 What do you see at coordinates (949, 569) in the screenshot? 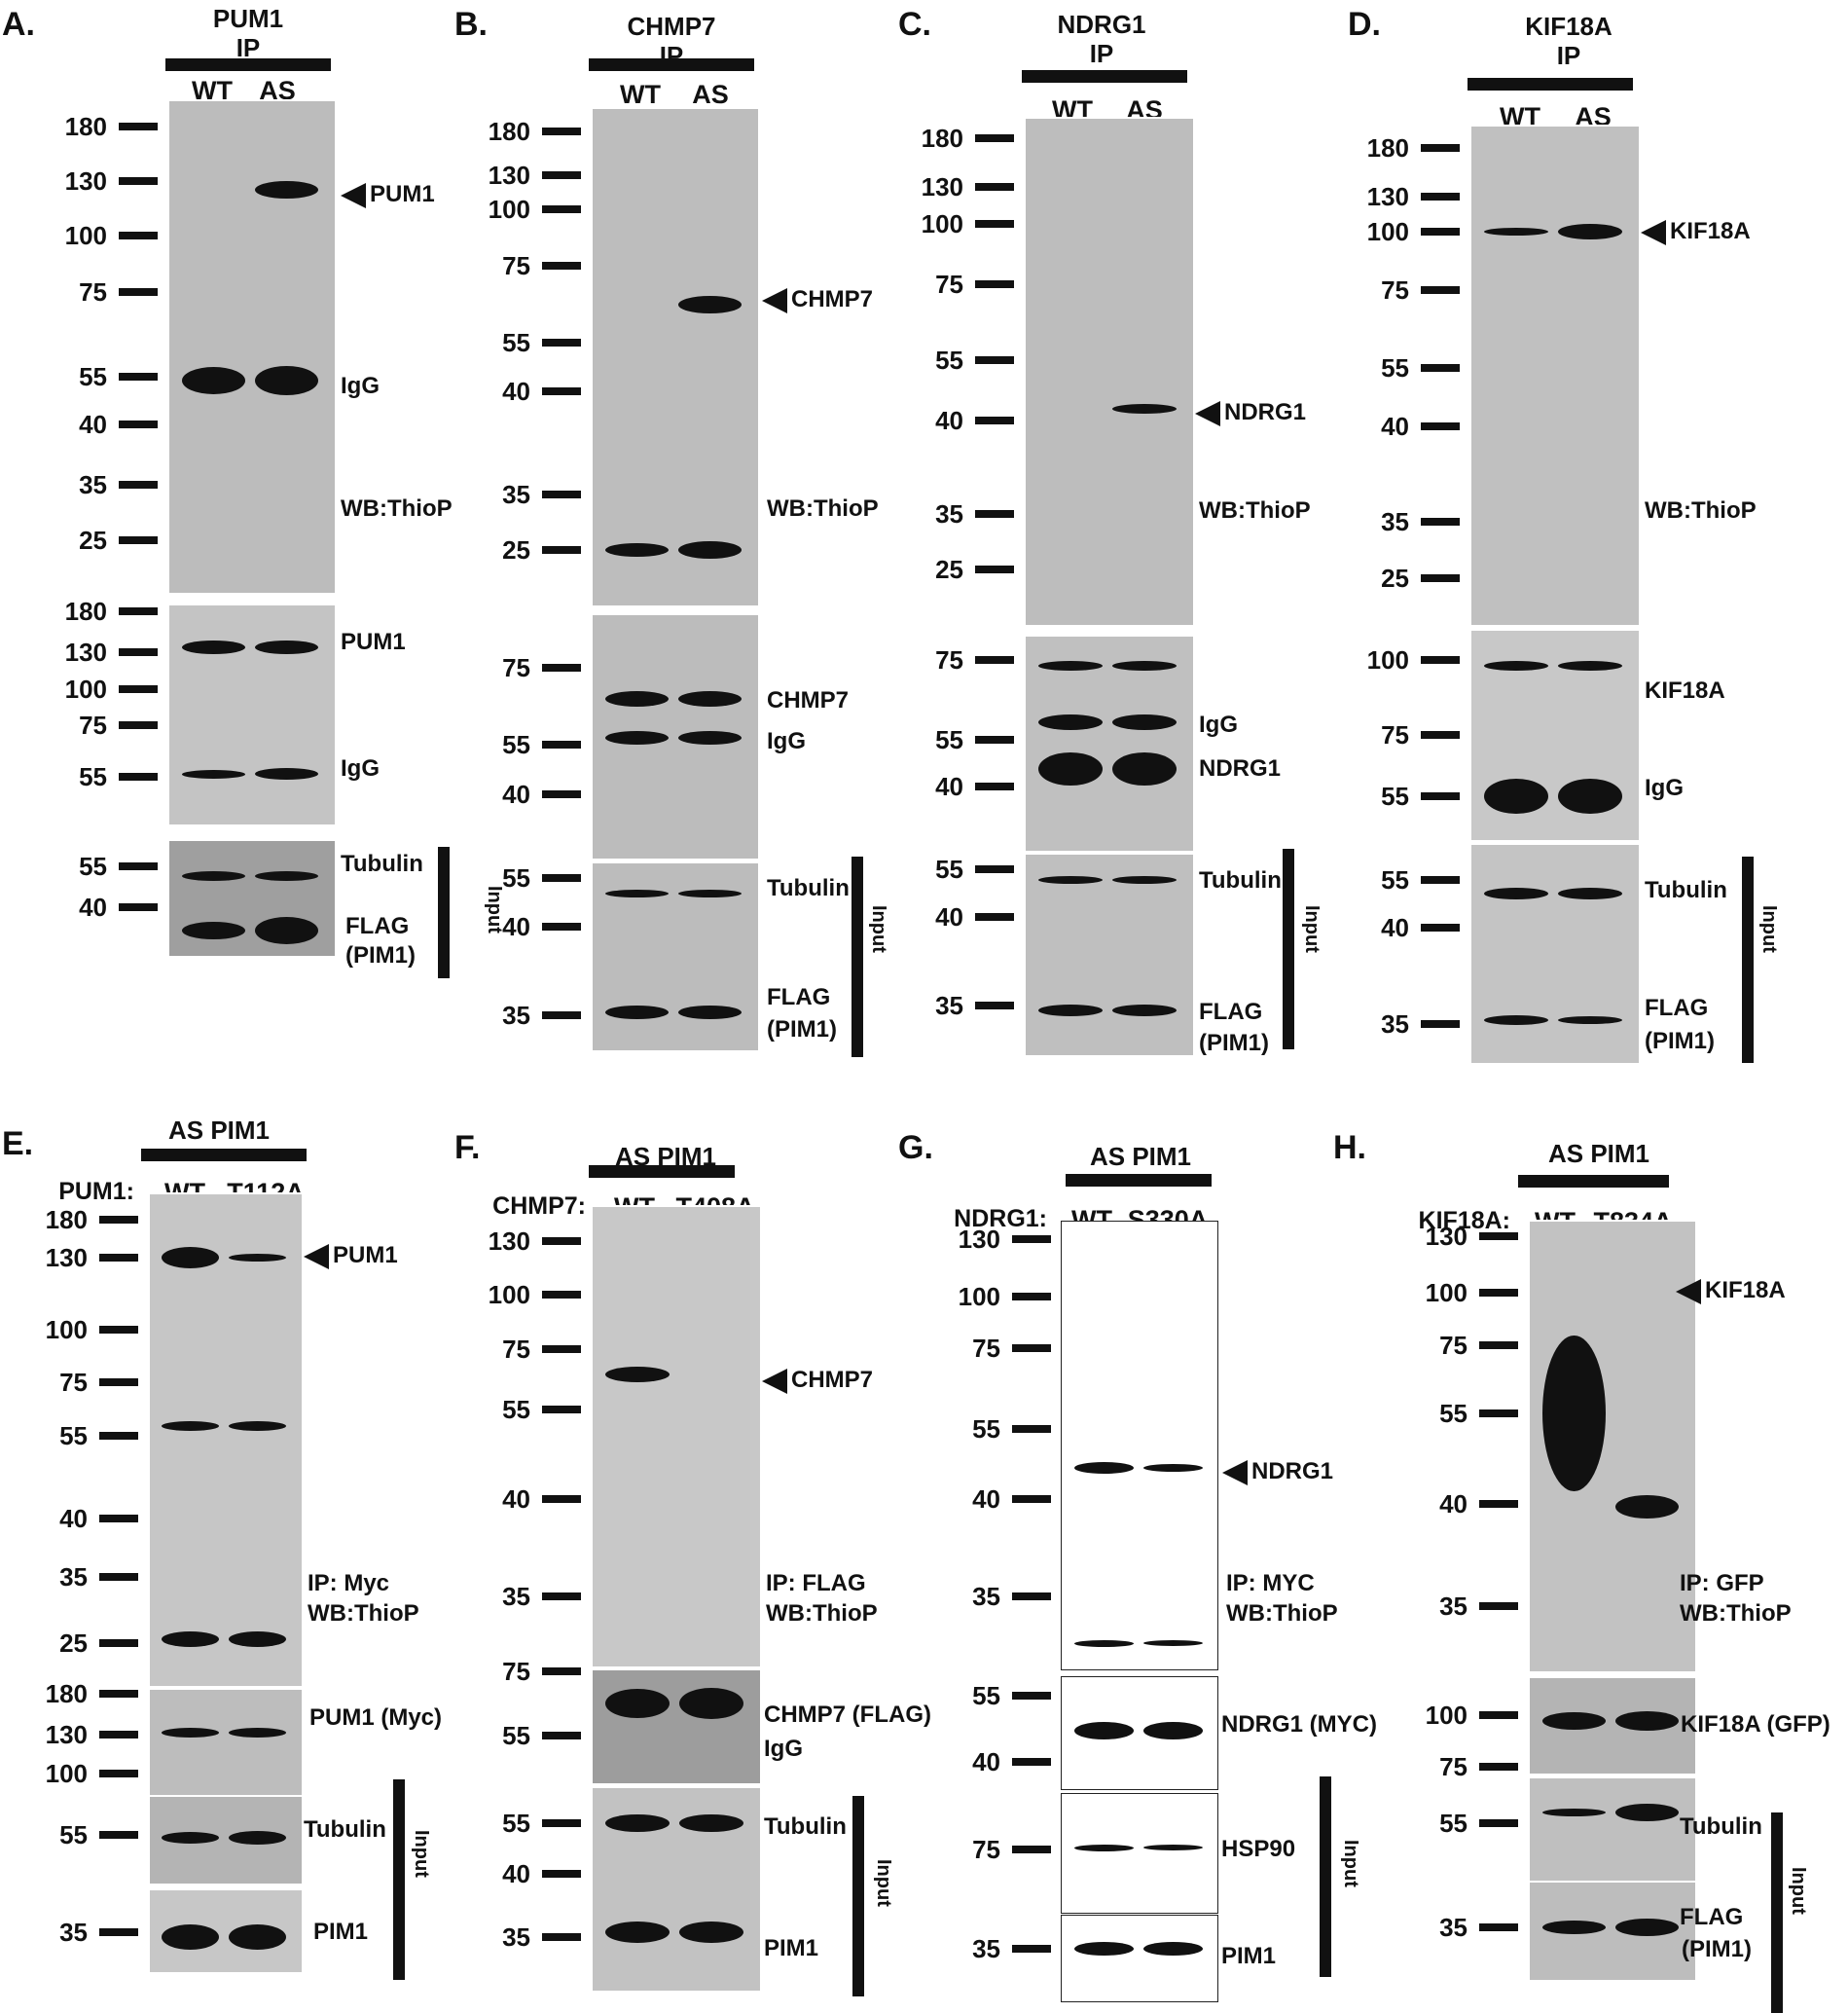
I see `mw-label: 25` at bounding box center [949, 569].